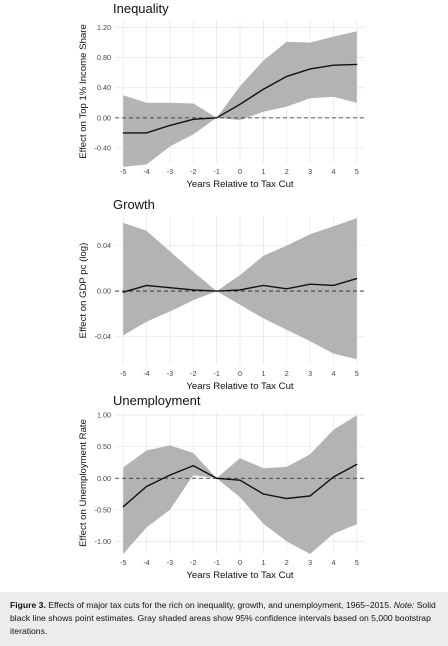 This screenshot has width=448, height=646. Describe the element at coordinates (263, 562) in the screenshot. I see `unemployment-x-tick-label: 1` at that location.